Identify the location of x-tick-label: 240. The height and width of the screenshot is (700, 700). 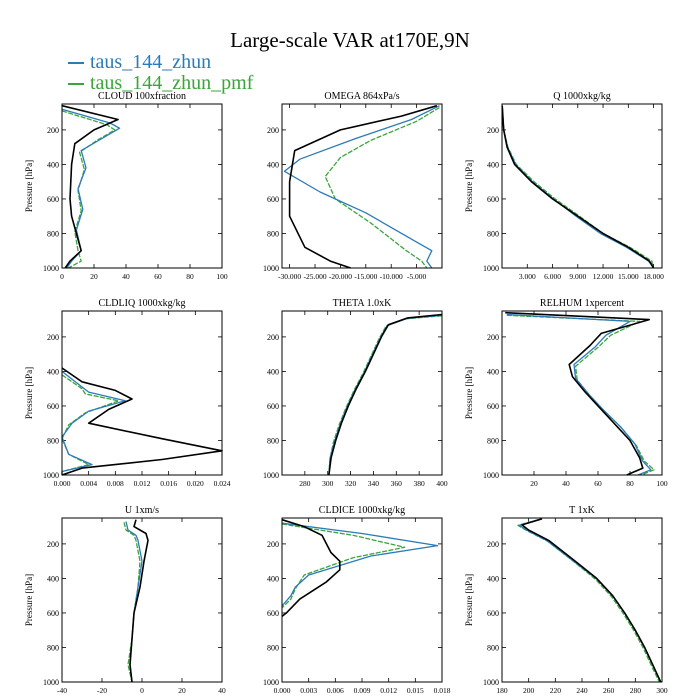
(582, 690).